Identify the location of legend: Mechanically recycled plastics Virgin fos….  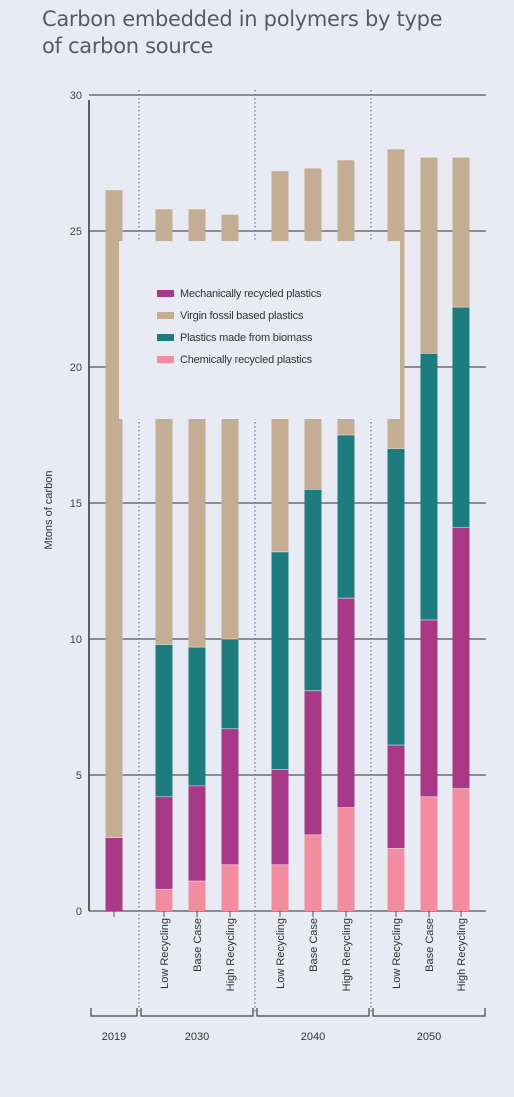
(259, 330).